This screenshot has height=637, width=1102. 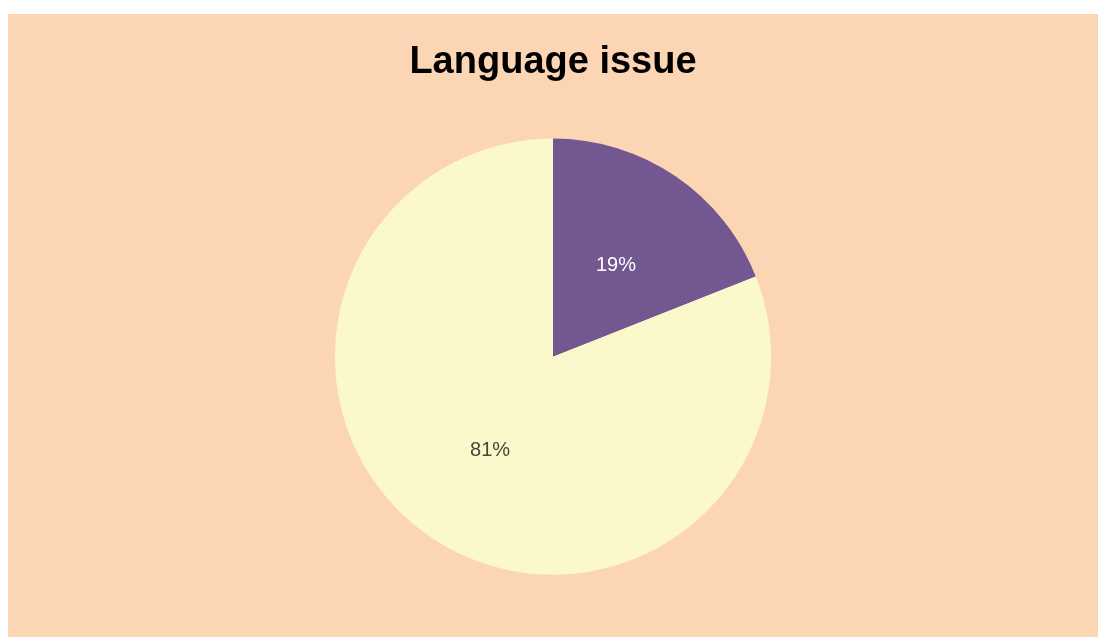 I want to click on data-label: 19%, so click(x=616, y=264).